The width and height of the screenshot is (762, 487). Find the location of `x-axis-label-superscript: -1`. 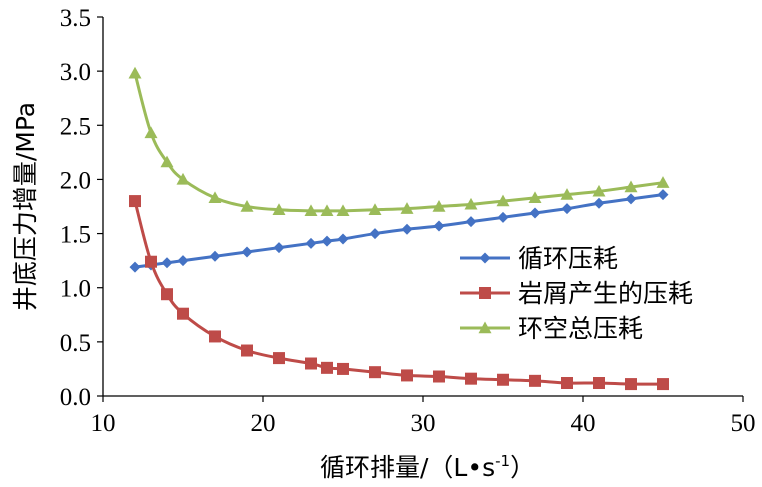

x-axis-label-superscript: -1 is located at coordinates (502, 461).